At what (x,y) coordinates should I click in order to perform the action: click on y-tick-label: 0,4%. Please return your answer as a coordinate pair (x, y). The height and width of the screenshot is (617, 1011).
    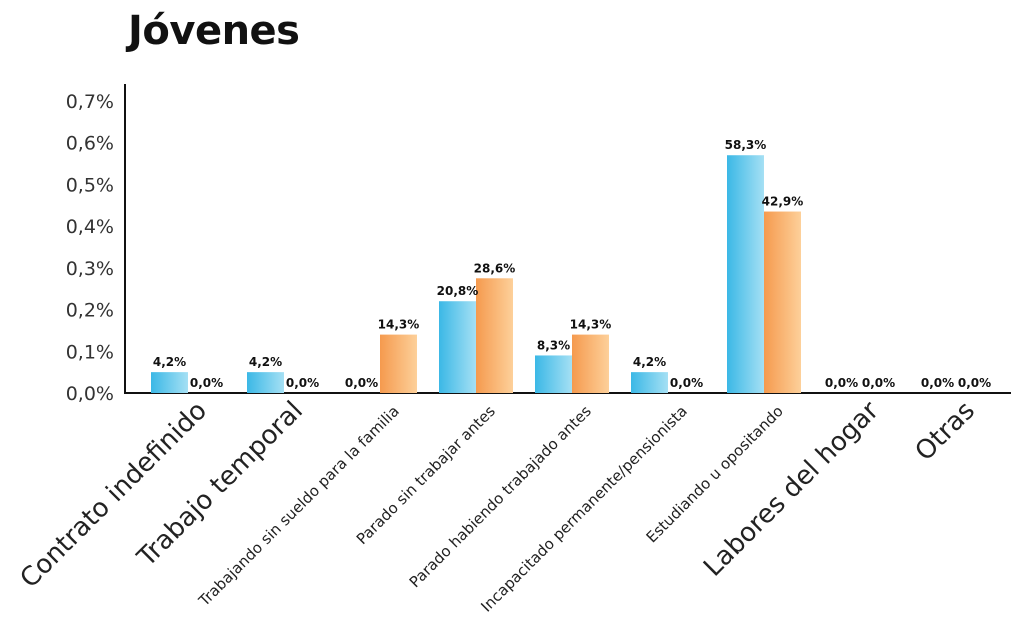
    Looking at the image, I should click on (90, 227).